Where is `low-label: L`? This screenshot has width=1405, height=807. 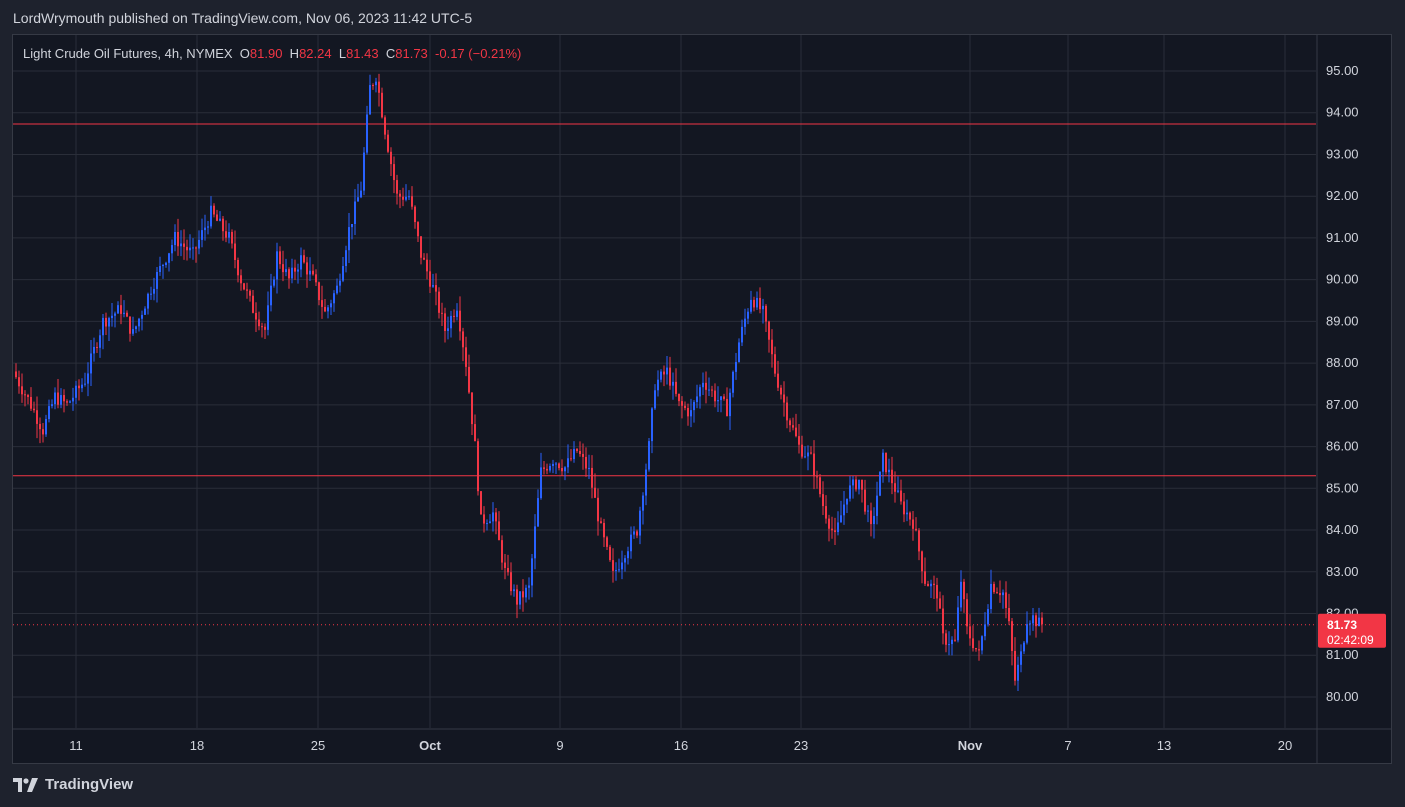 low-label: L is located at coordinates (342, 53).